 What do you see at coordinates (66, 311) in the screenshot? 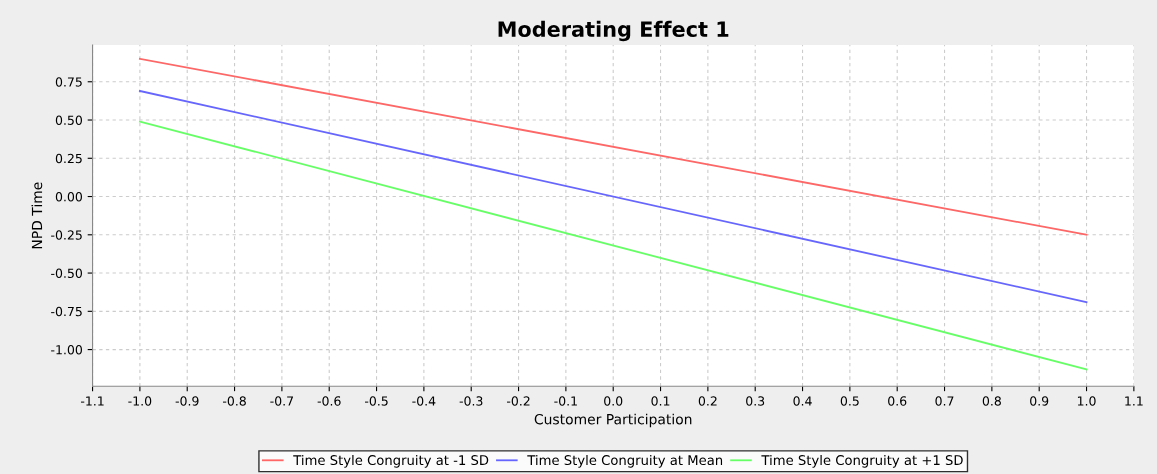
I see `y-tick-label: -0.75` at bounding box center [66, 311].